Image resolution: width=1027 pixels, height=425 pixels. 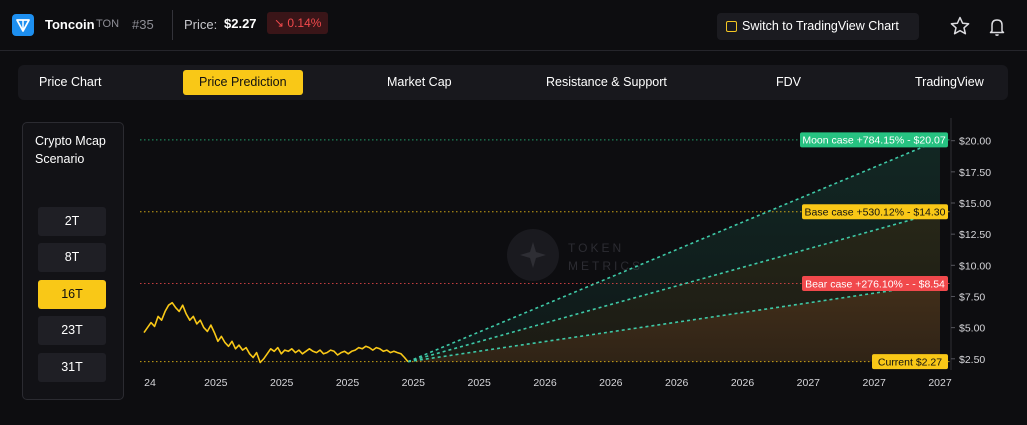 What do you see at coordinates (731, 26) in the screenshot?
I see `chart-icon` at bounding box center [731, 26].